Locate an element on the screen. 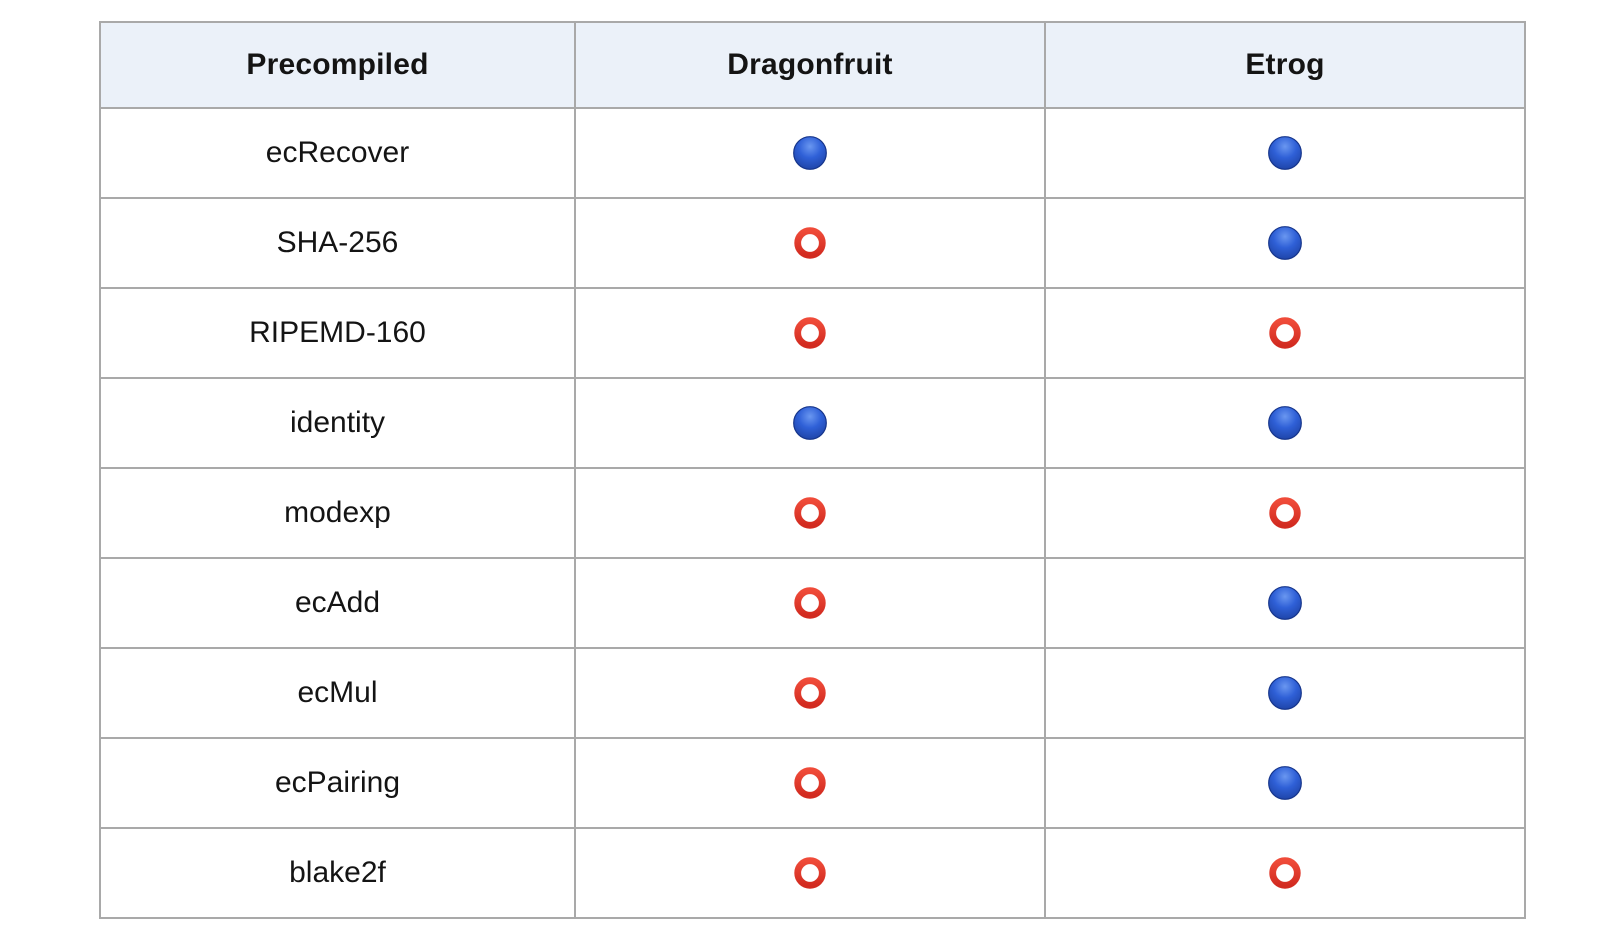 The image size is (1608, 936). precompile-name: identity is located at coordinates (337, 423).